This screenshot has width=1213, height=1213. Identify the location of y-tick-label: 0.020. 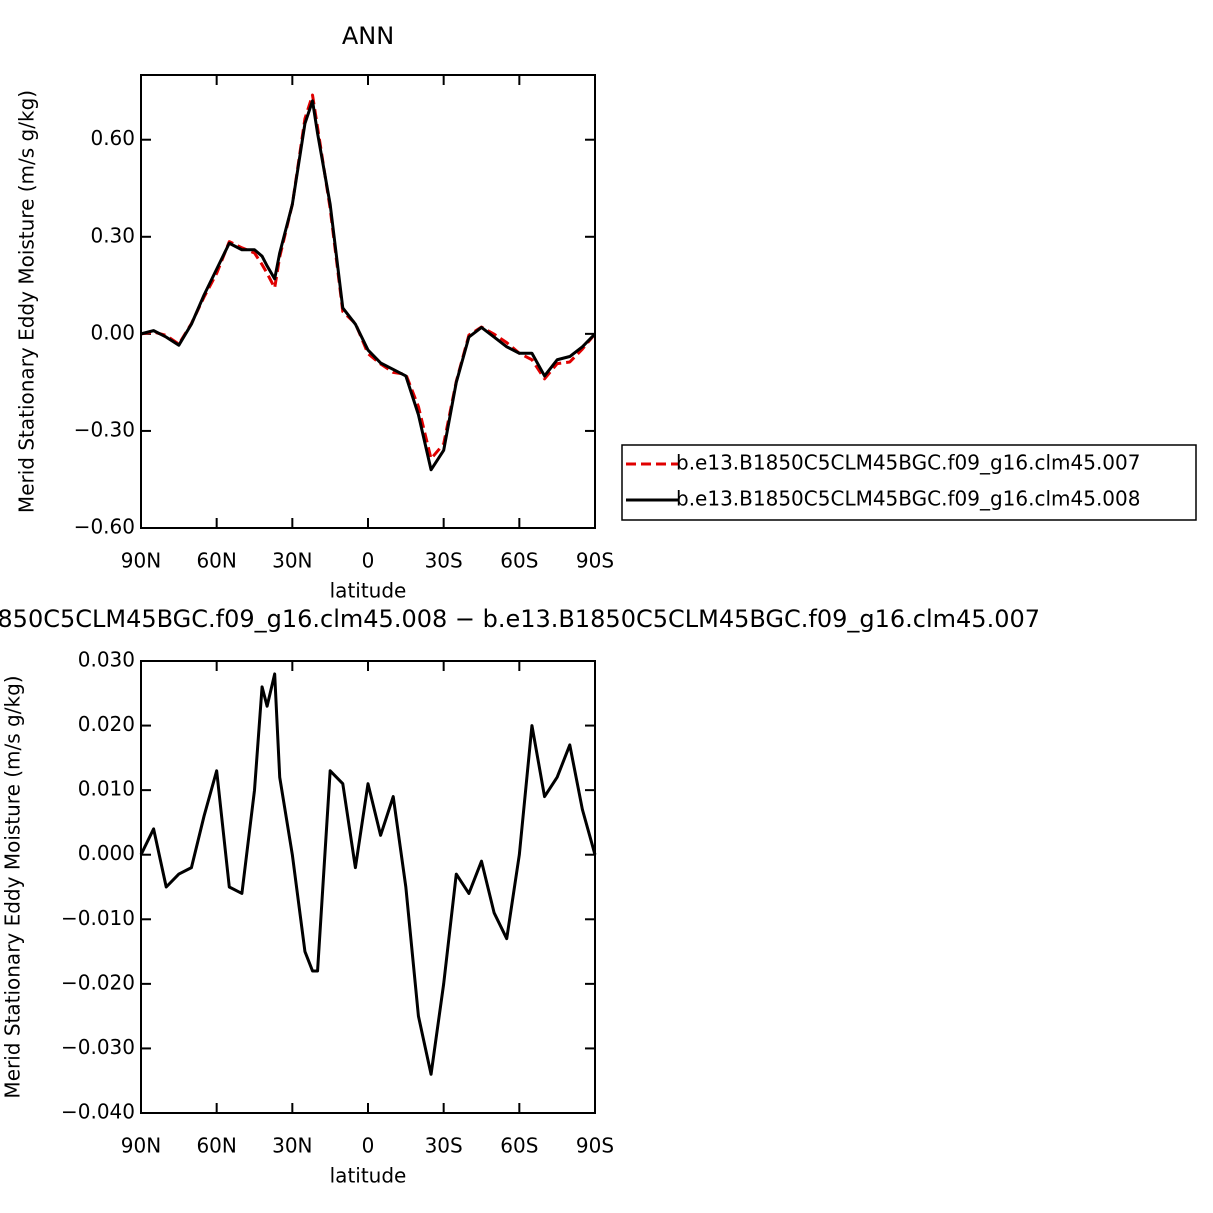
(106, 724).